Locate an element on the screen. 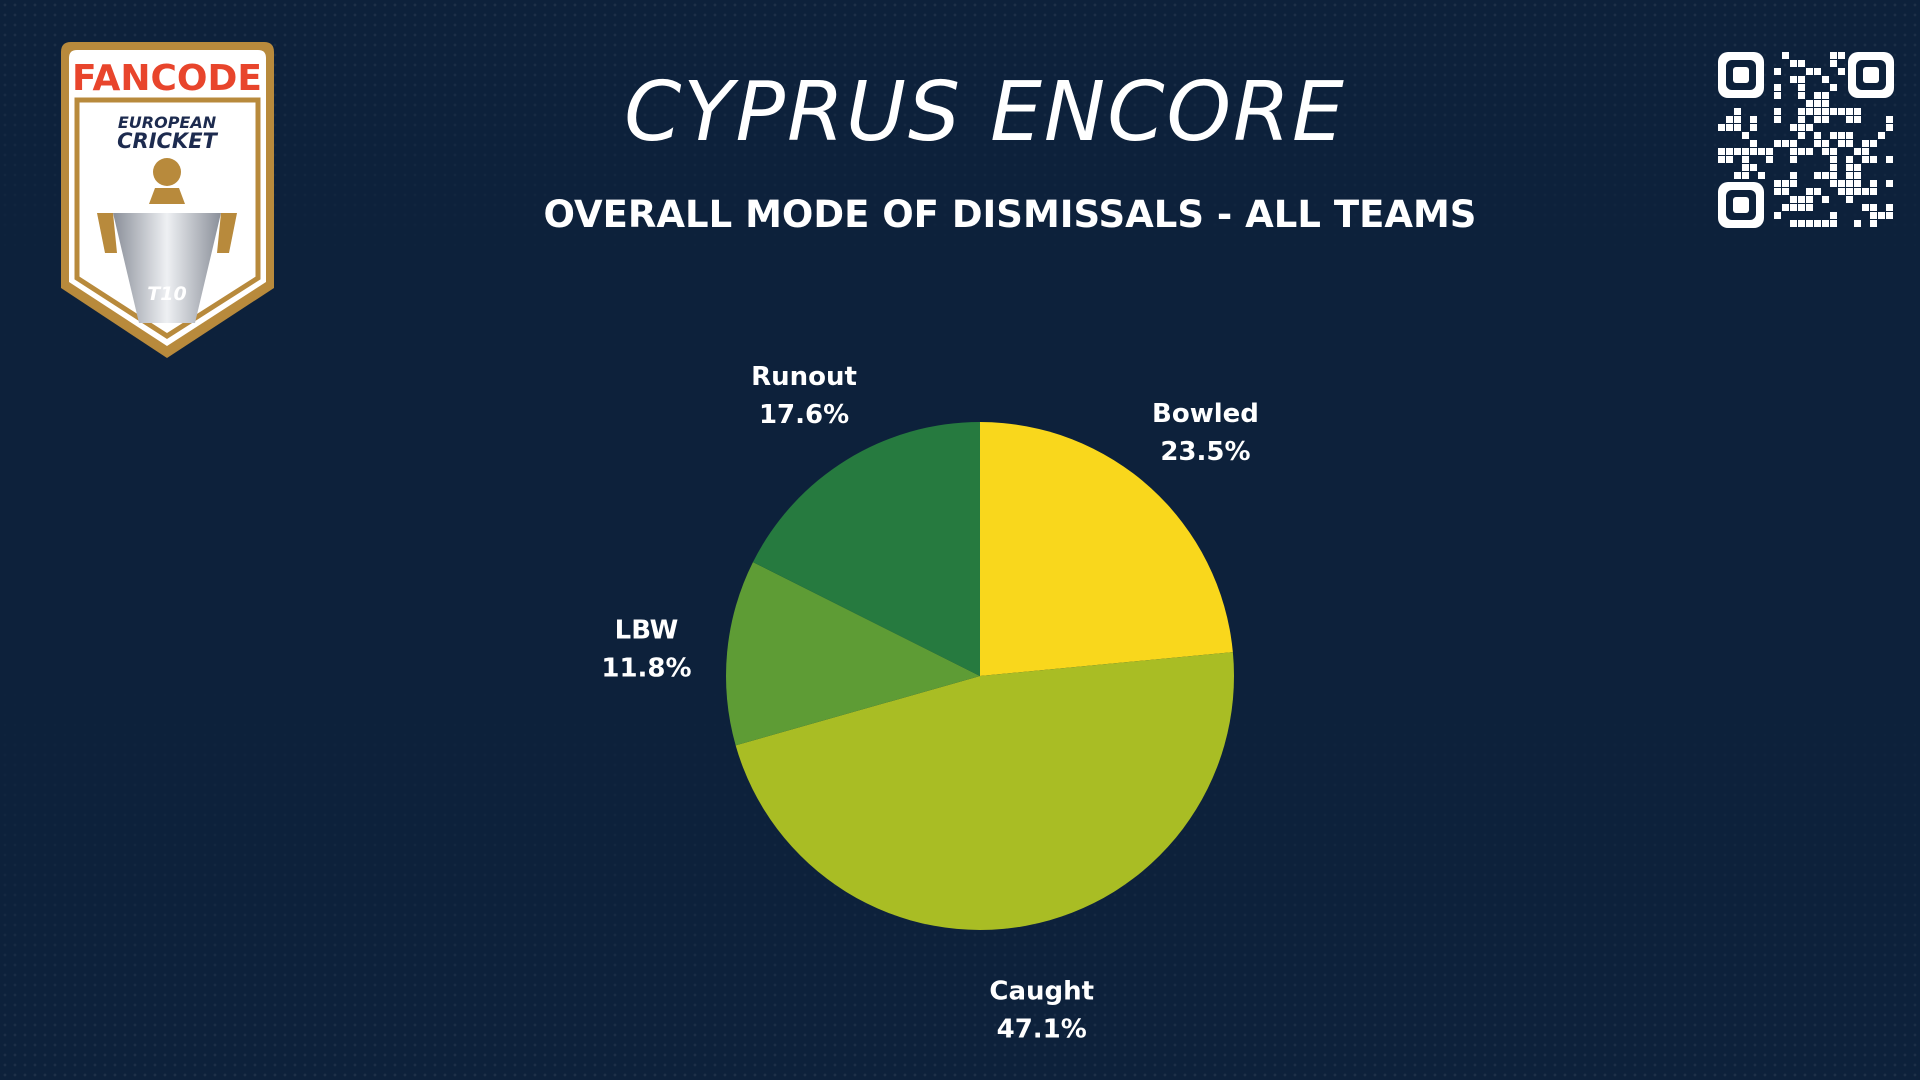  pie-value-caught: 47.1% is located at coordinates (1042, 1027).